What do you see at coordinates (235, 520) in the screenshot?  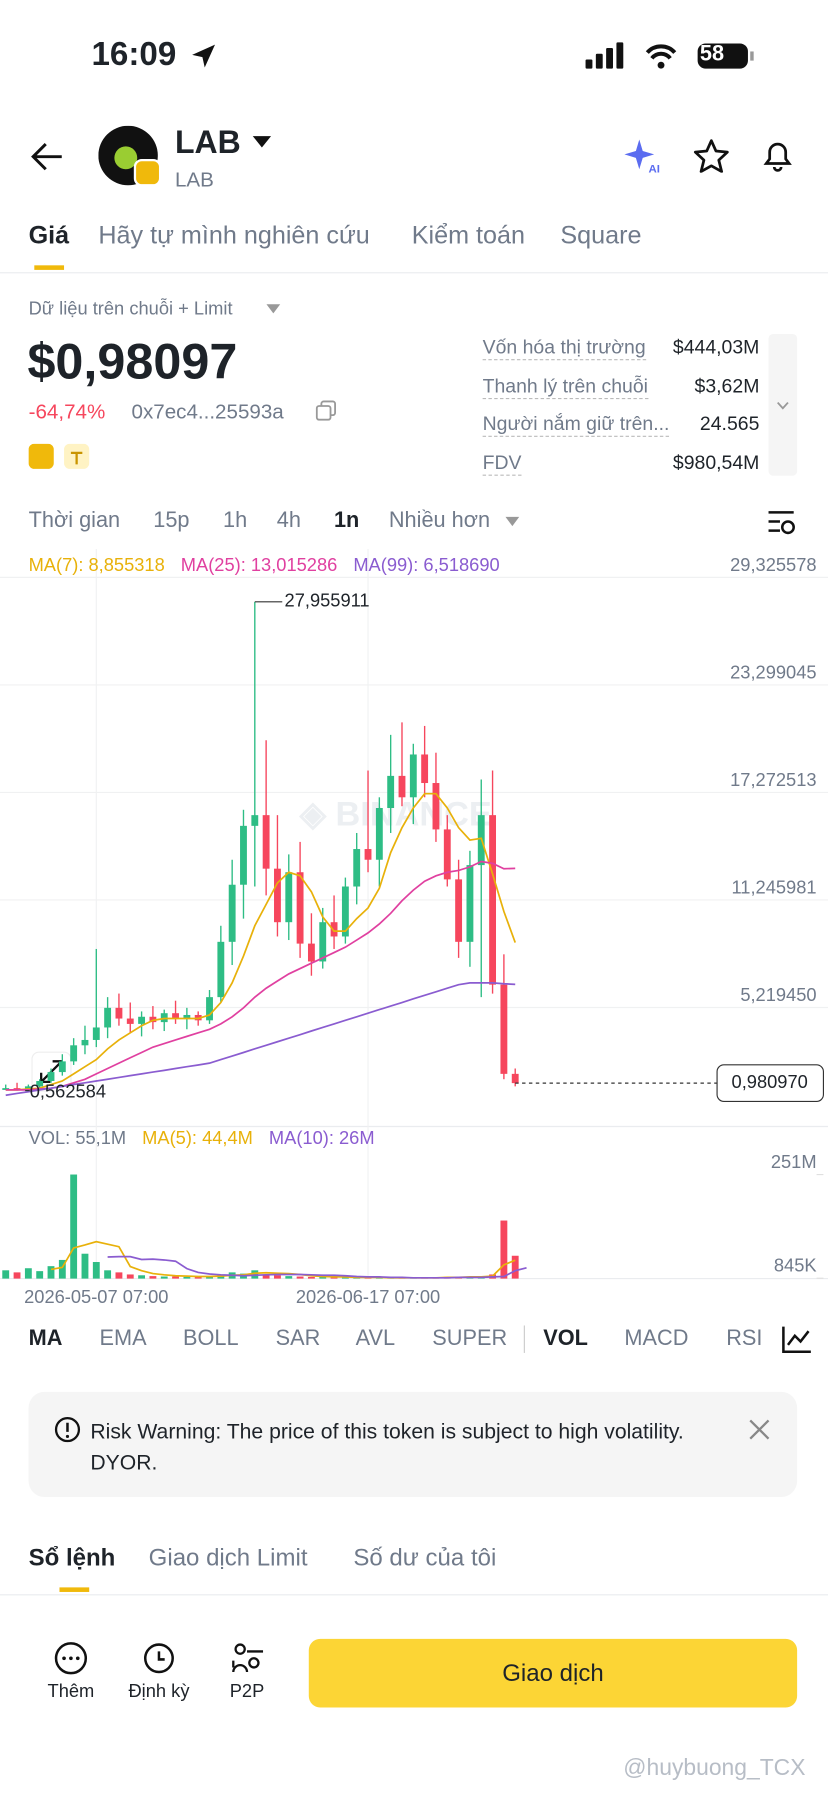 I see `interval: 1h` at bounding box center [235, 520].